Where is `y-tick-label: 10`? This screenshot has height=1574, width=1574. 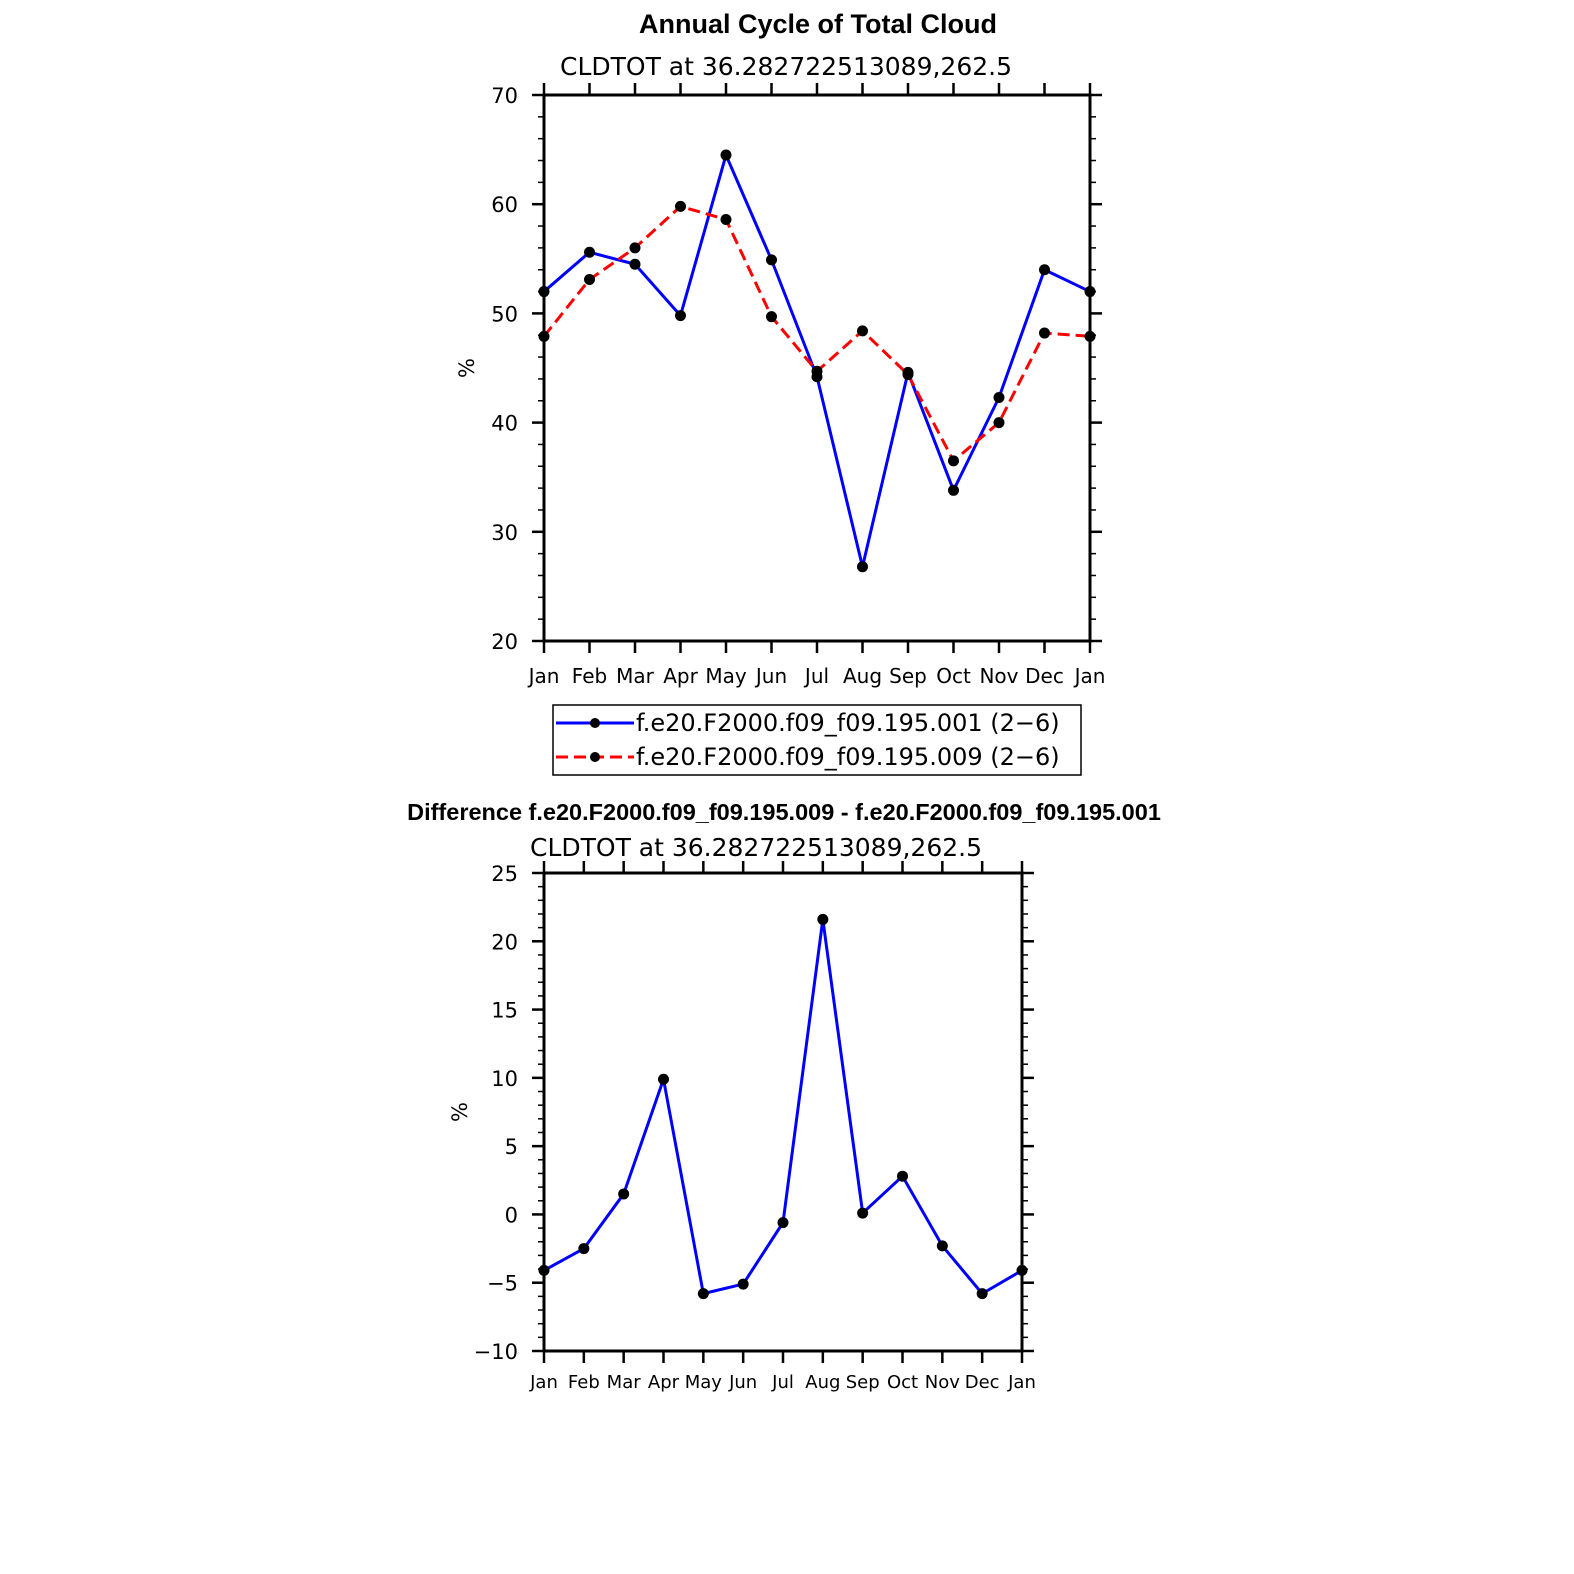 y-tick-label: 10 is located at coordinates (504, 1079).